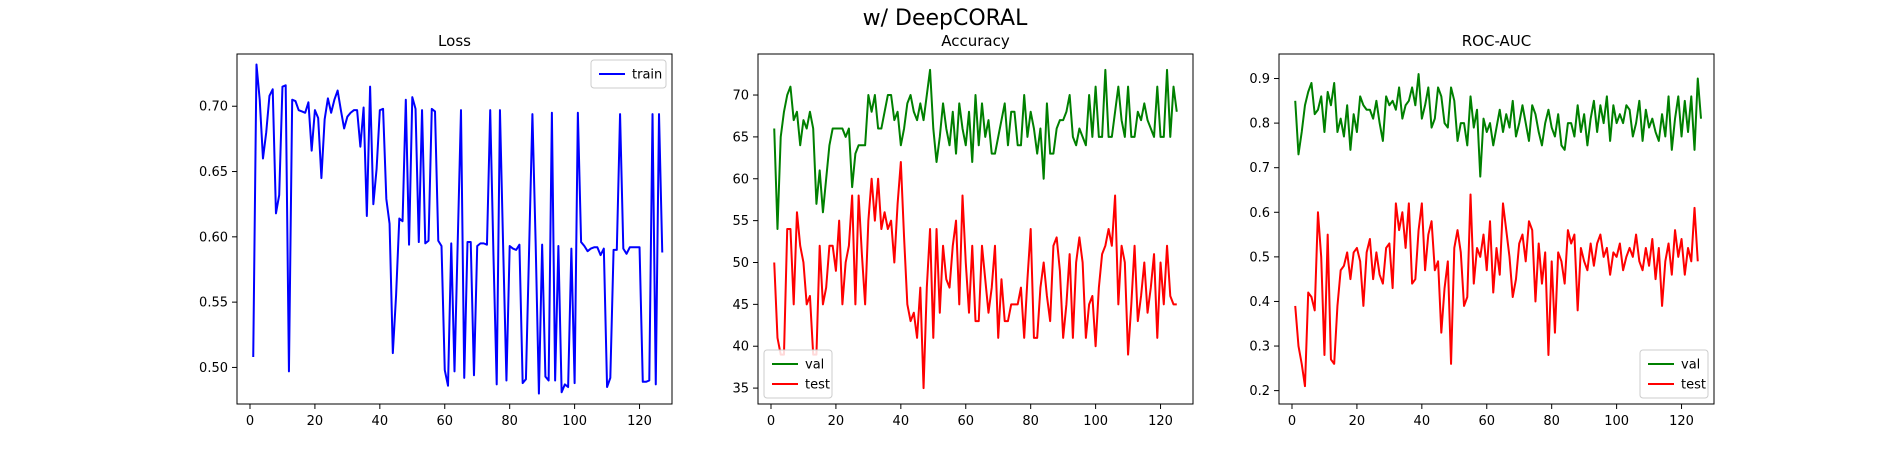  What do you see at coordinates (945, 18) in the screenshot?
I see `figure-title: w/ DeepCORAL` at bounding box center [945, 18].